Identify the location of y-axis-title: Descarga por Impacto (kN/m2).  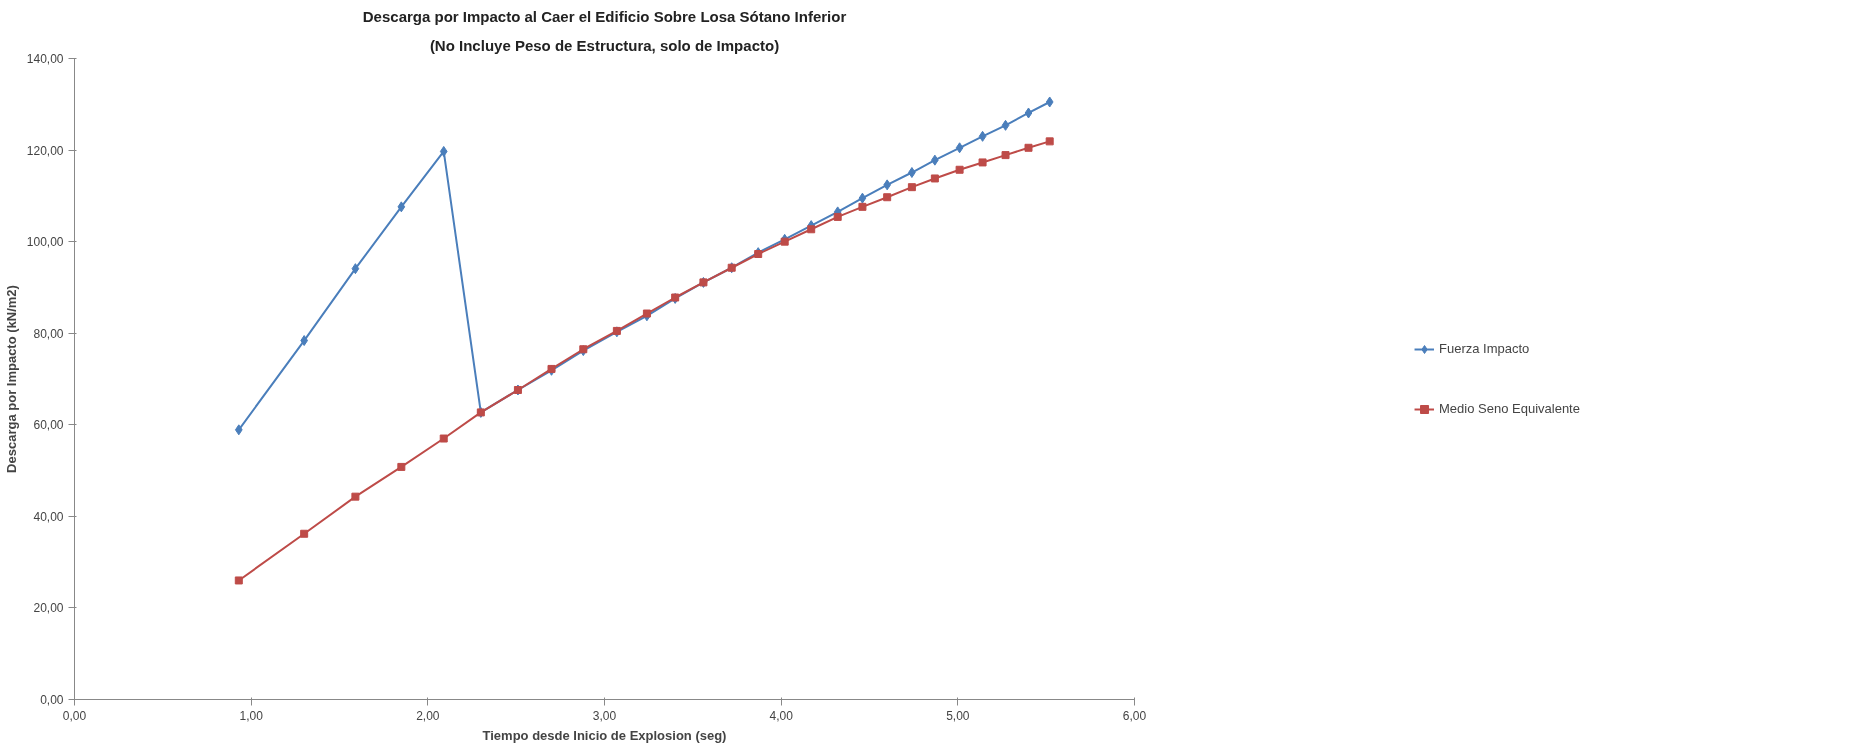
(11, 379).